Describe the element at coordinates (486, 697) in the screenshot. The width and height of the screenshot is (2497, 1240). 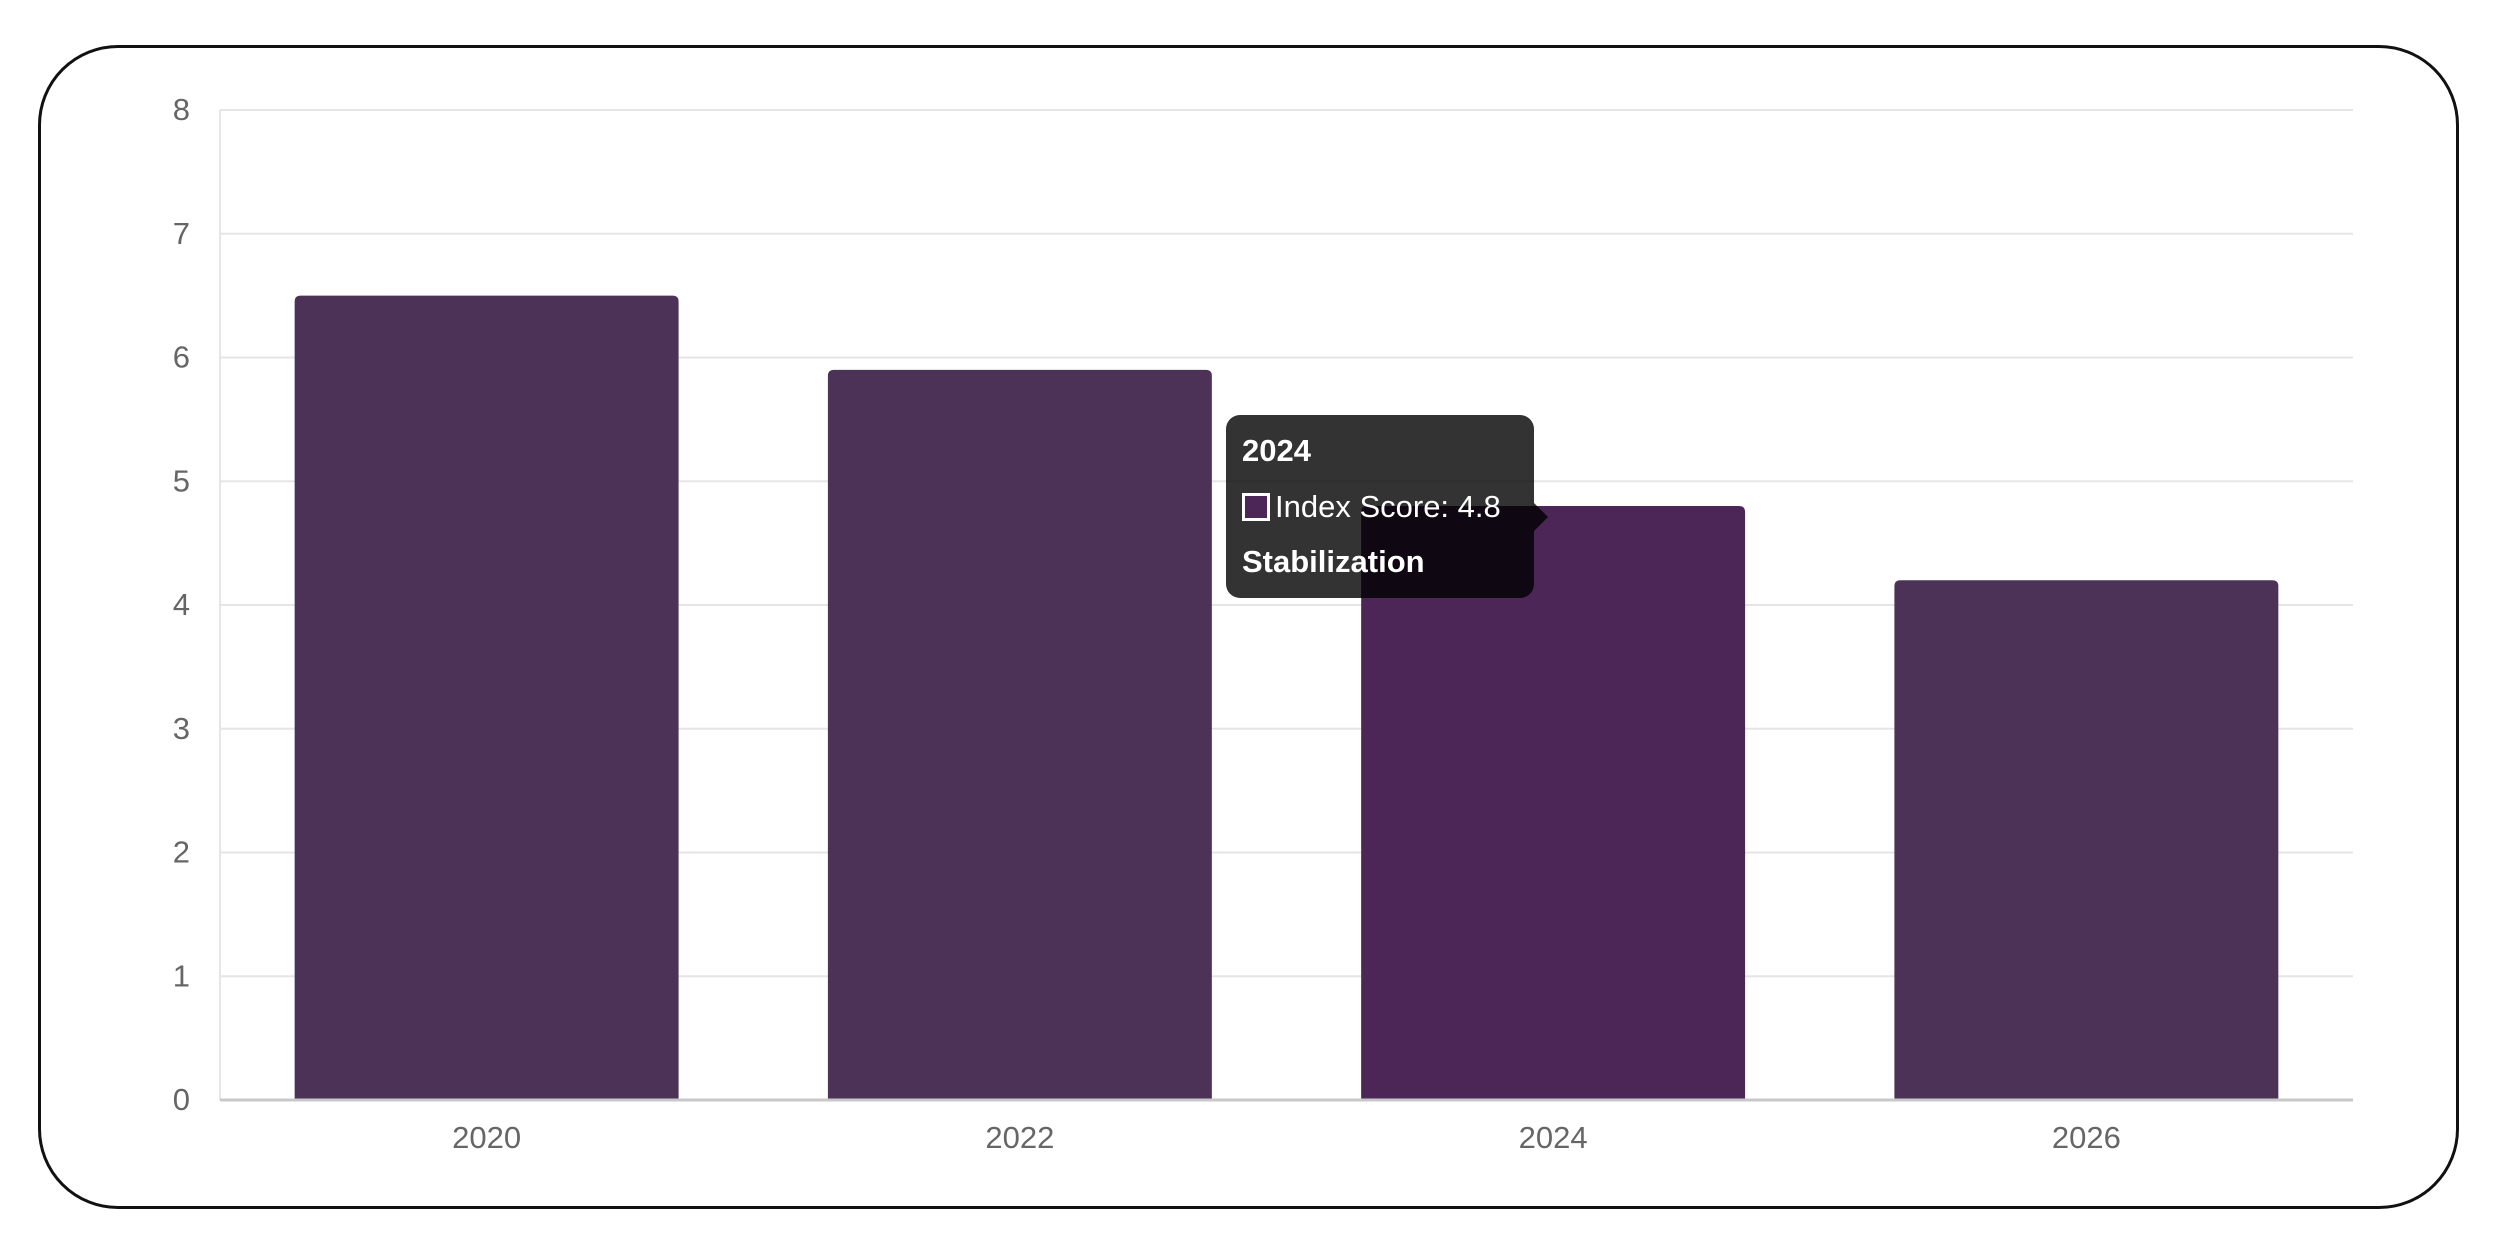
I see `bar-2020` at that location.